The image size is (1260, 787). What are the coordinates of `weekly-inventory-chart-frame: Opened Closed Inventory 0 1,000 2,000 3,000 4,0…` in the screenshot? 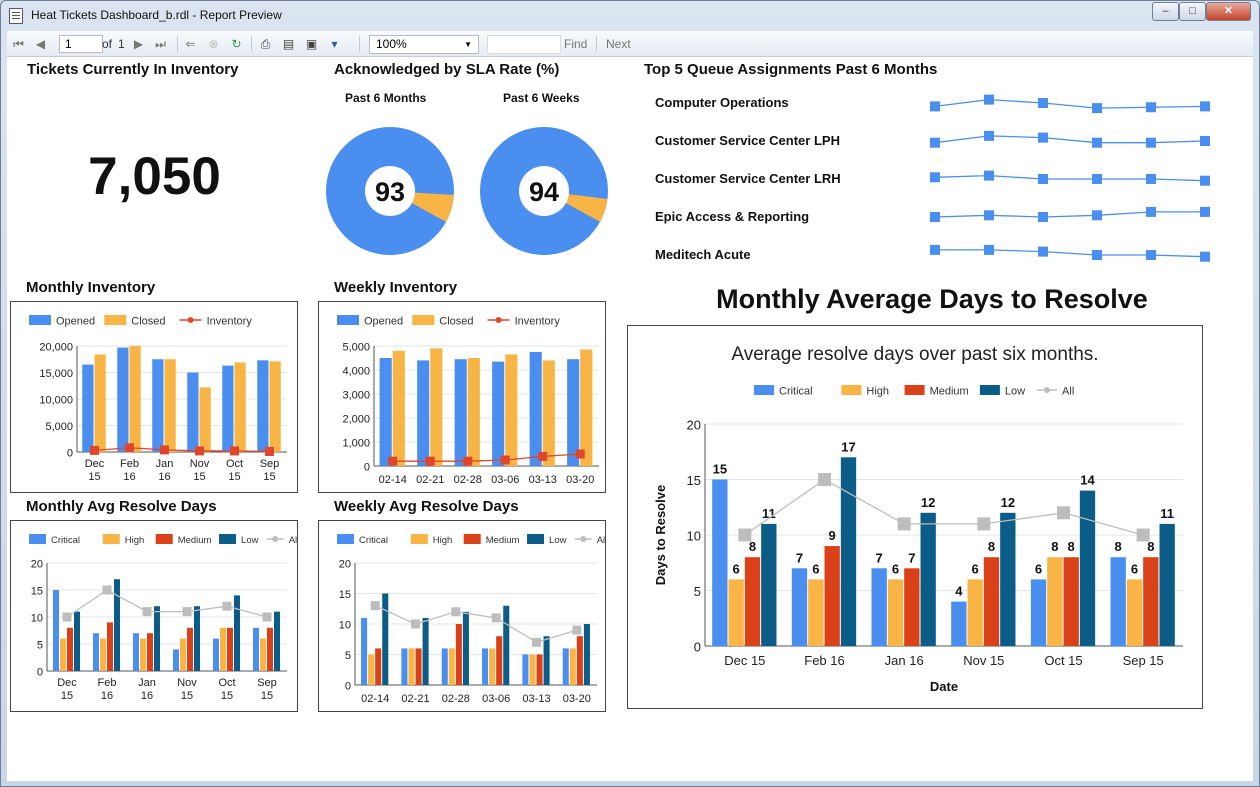 It's located at (462, 397).